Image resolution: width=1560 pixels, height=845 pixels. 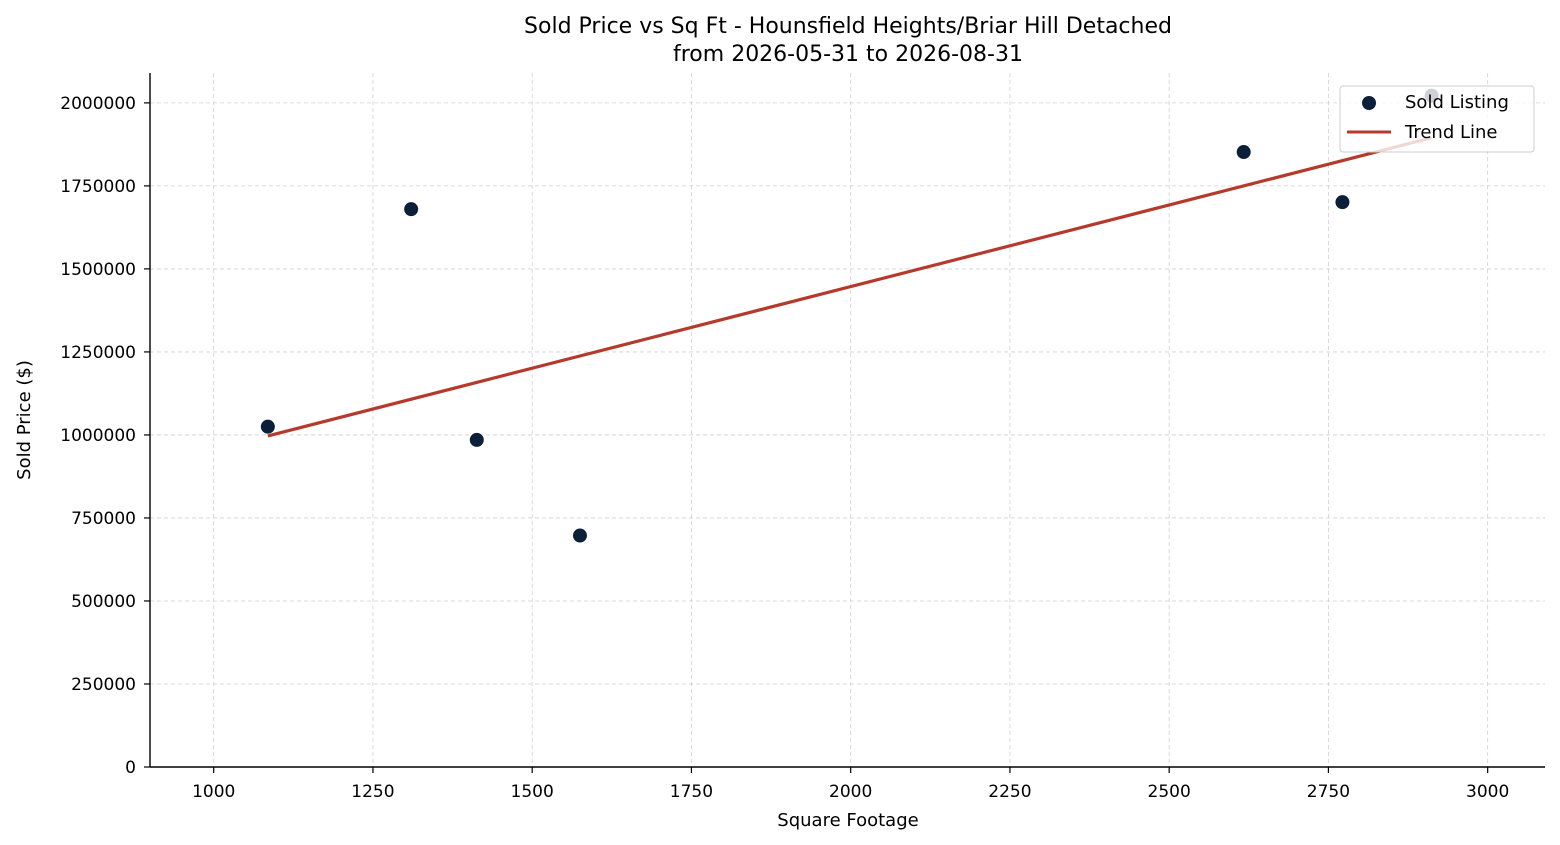 I want to click on x-tick-label: 3000, so click(x=1487, y=792).